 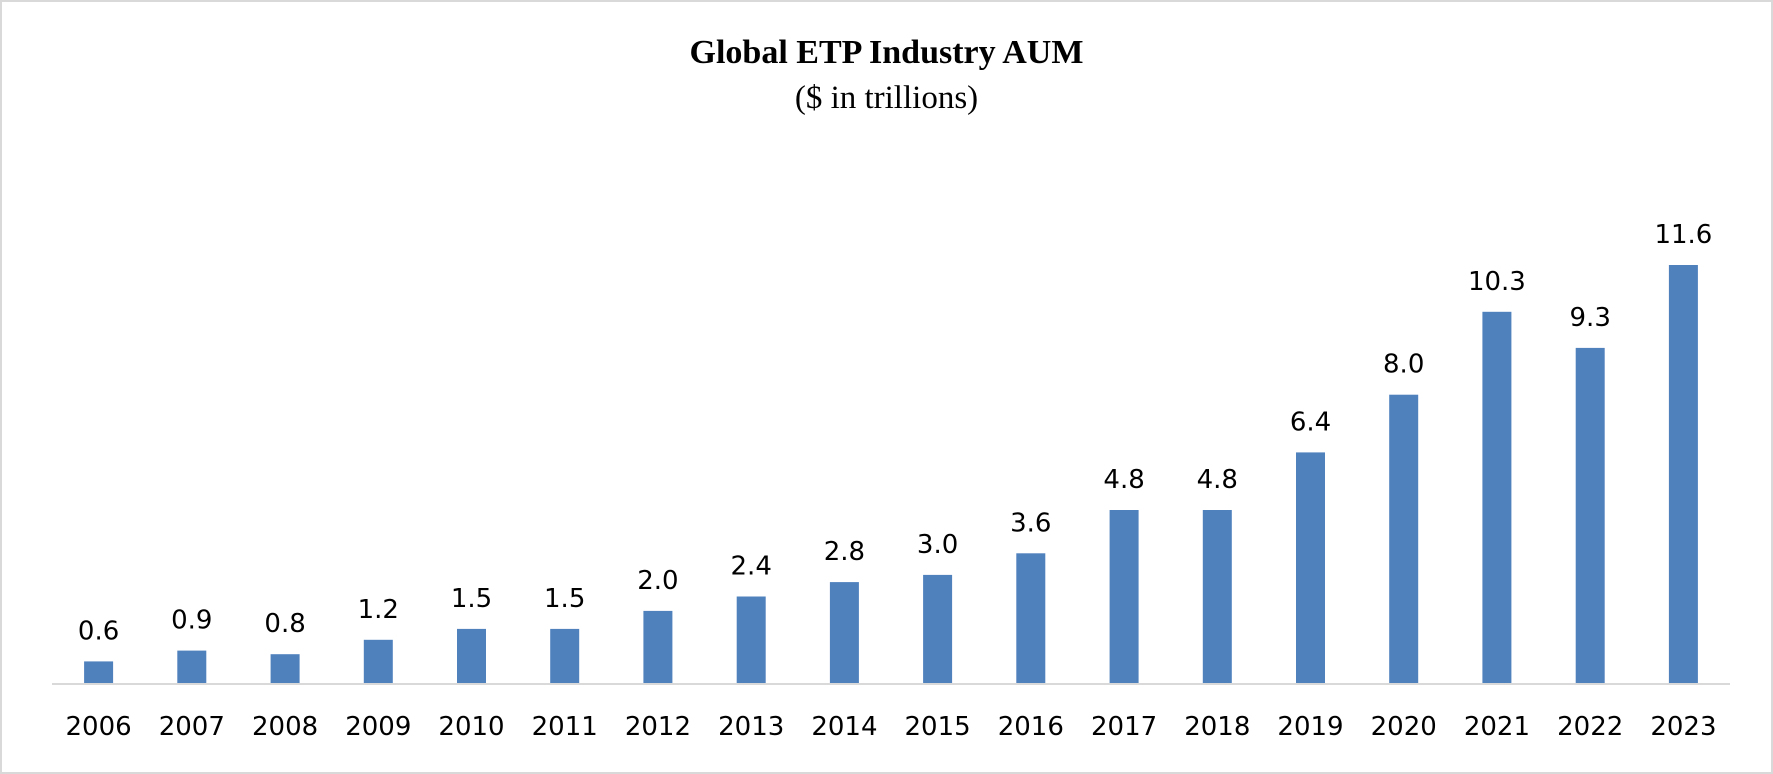 What do you see at coordinates (886, 52) in the screenshot?
I see `chart-title: Global ETP Industry AUM` at bounding box center [886, 52].